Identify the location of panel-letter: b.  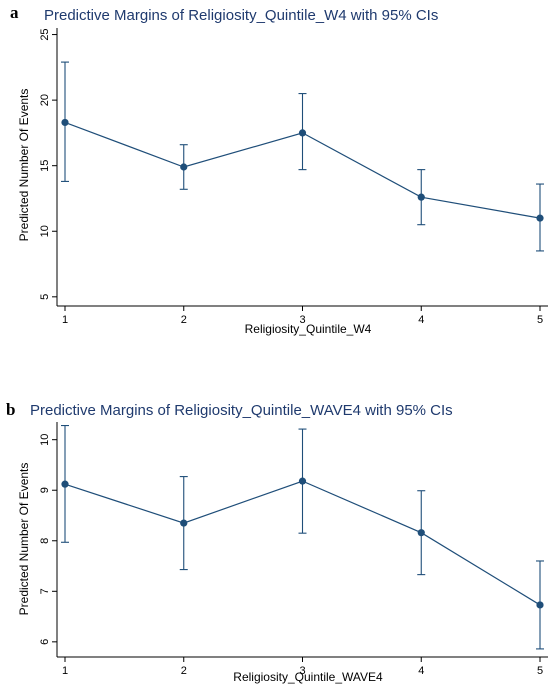
(10, 409).